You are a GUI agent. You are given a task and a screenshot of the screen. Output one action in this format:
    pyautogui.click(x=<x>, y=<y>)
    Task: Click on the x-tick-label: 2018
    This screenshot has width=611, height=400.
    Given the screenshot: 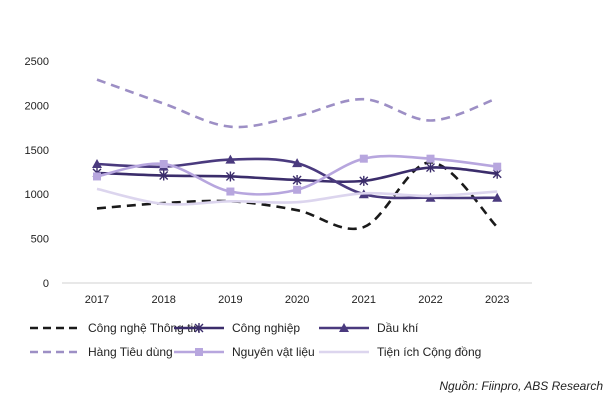 What is the action you would take?
    pyautogui.click(x=163, y=300)
    